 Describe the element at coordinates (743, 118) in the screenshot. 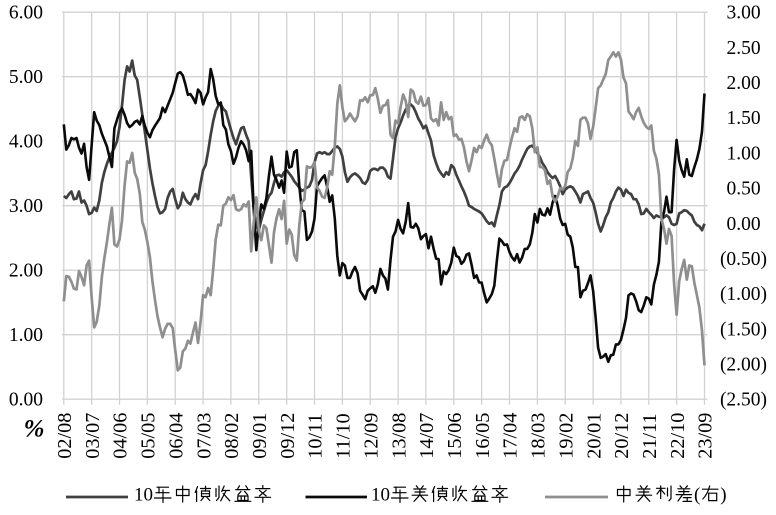

I see `svg-text: 1.50` at that location.